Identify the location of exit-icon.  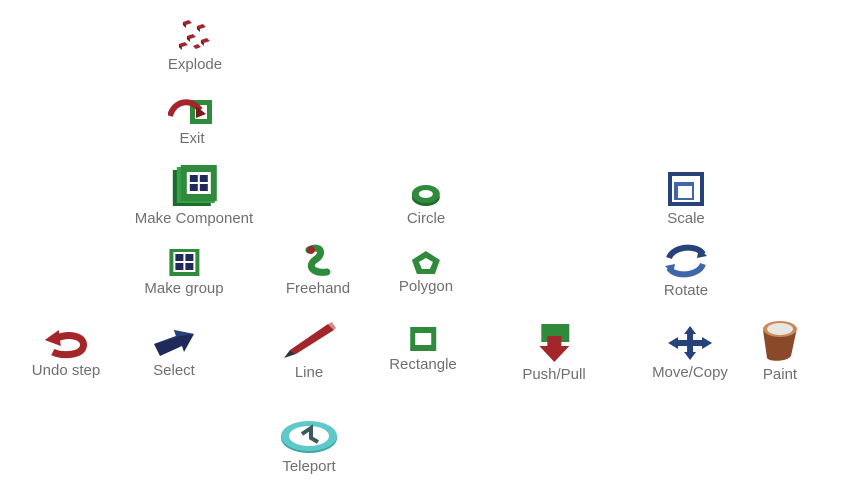
(190, 111).